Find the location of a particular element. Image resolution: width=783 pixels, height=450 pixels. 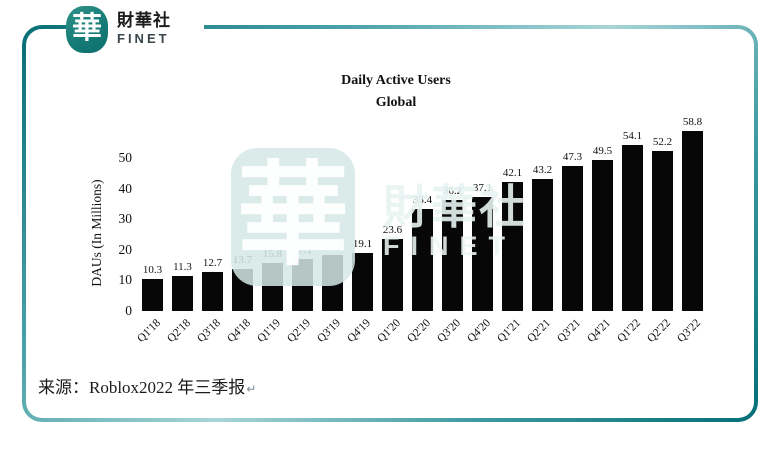

y-tick-label: 0 is located at coordinates (128, 310).